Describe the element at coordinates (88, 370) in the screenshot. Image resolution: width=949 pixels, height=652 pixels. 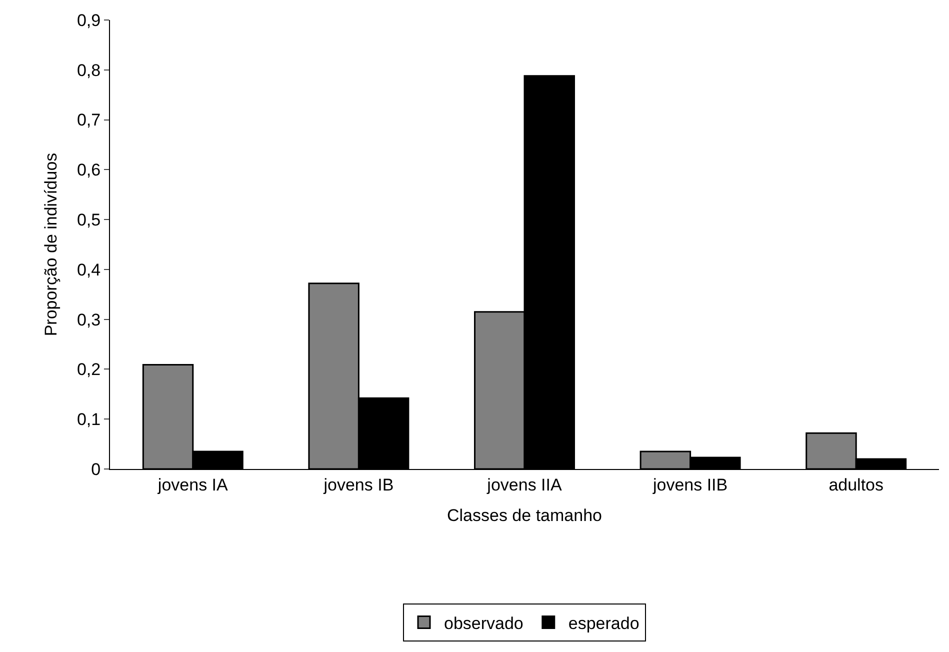
I see `y-tick-label: 0,2` at that location.